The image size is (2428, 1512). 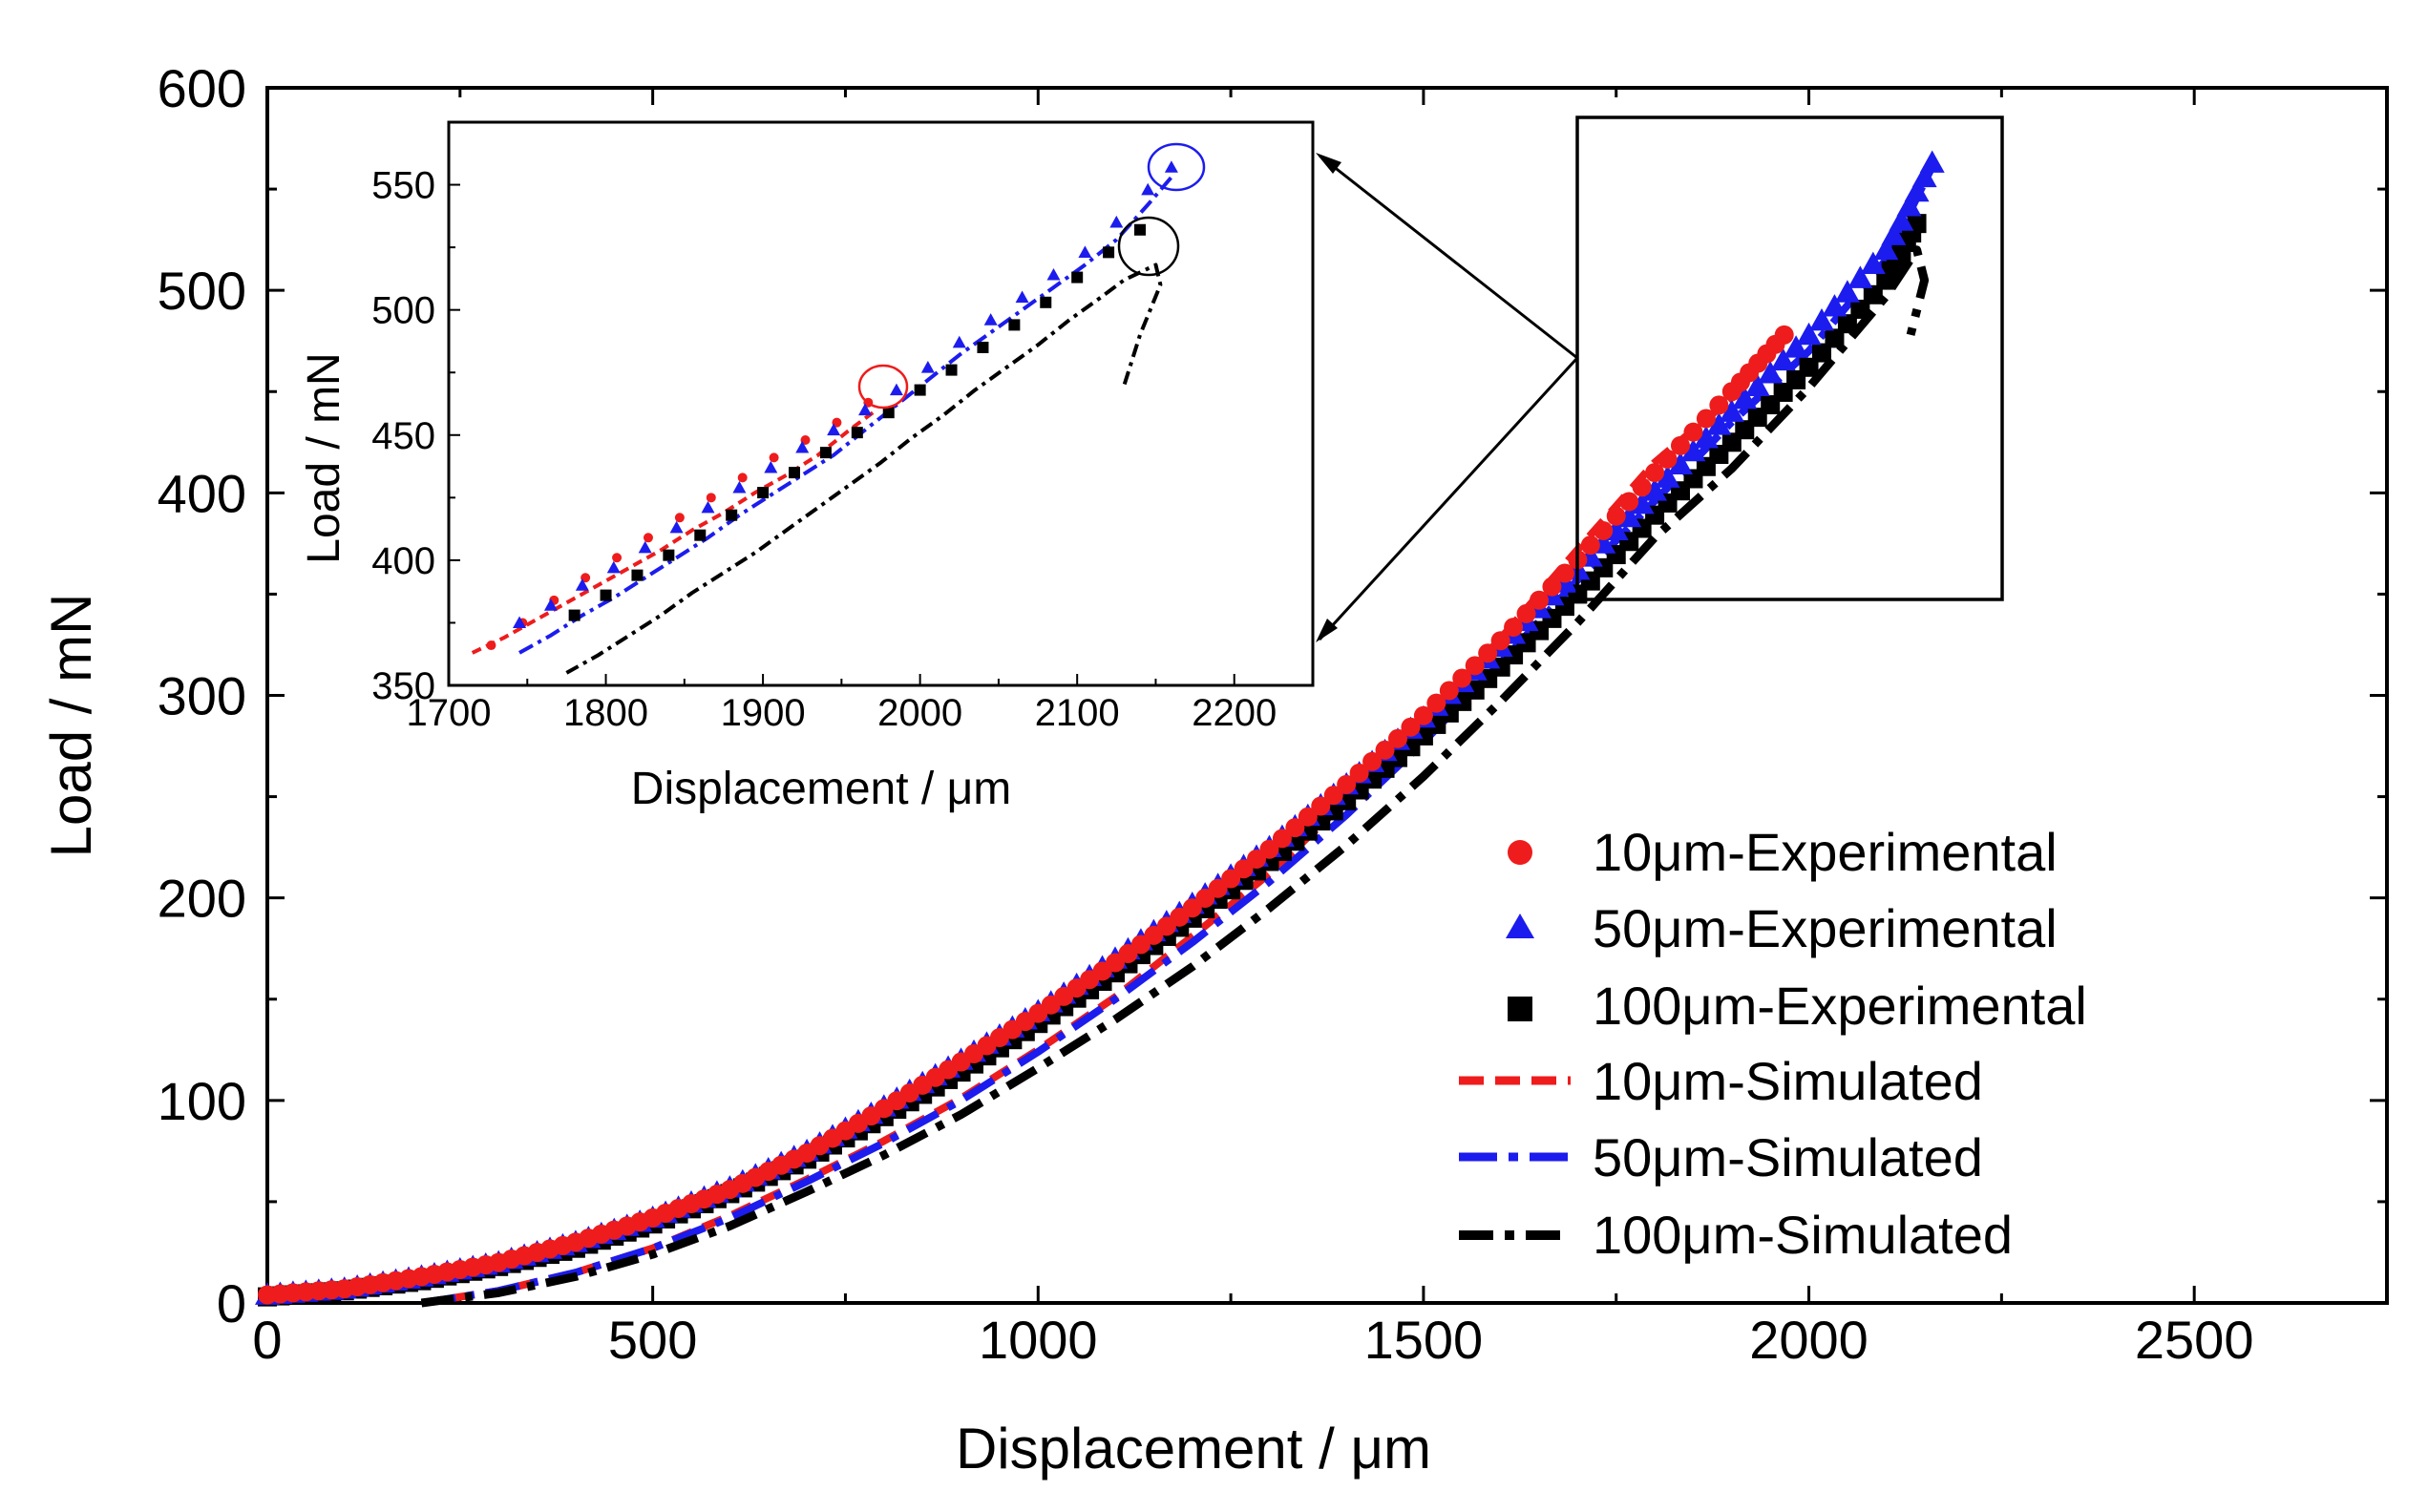 I want to click on main-x-tick-label: 2000, so click(x=1809, y=1340).